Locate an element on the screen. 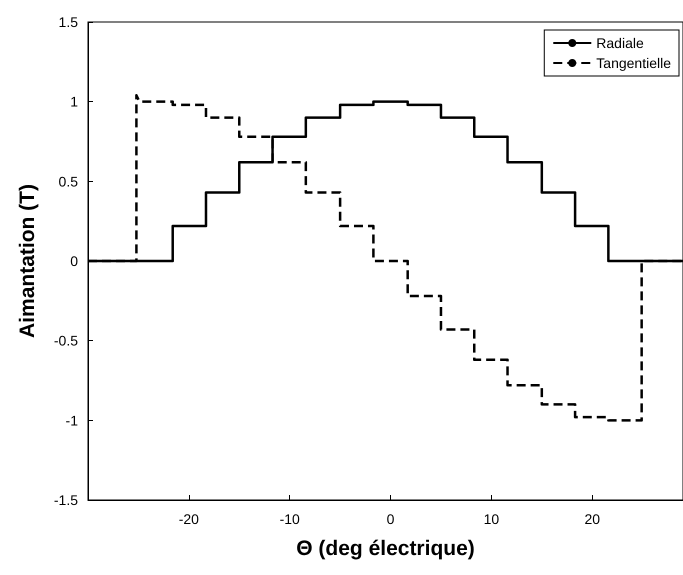 This screenshot has width=683, height=575. x-tick-label: -20 is located at coordinates (189, 519).